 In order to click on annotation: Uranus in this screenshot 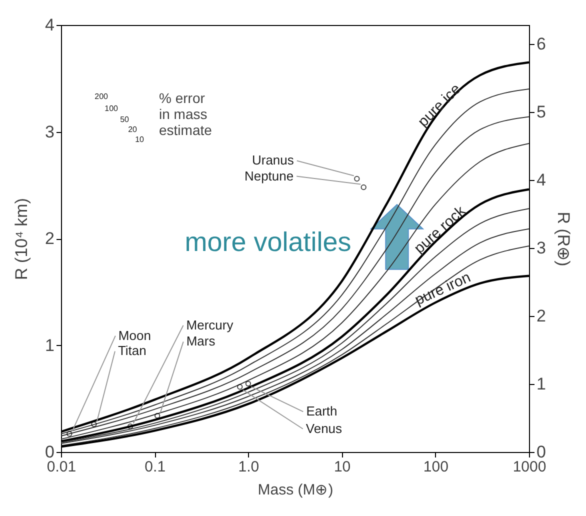, I will do `click(273, 160)`.